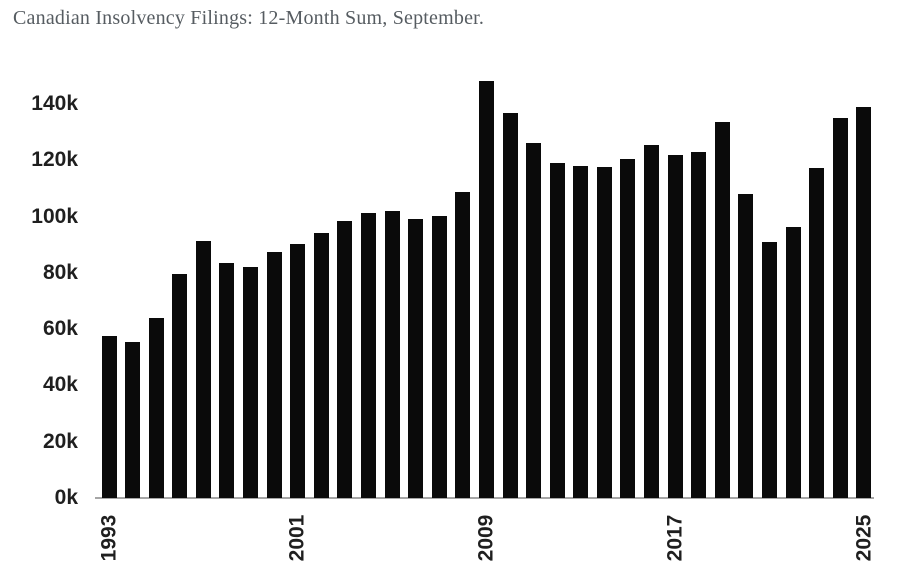 The image size is (916, 581). Describe the element at coordinates (54, 160) in the screenshot. I see `y-axis-tick-label-120k: 120k` at that location.